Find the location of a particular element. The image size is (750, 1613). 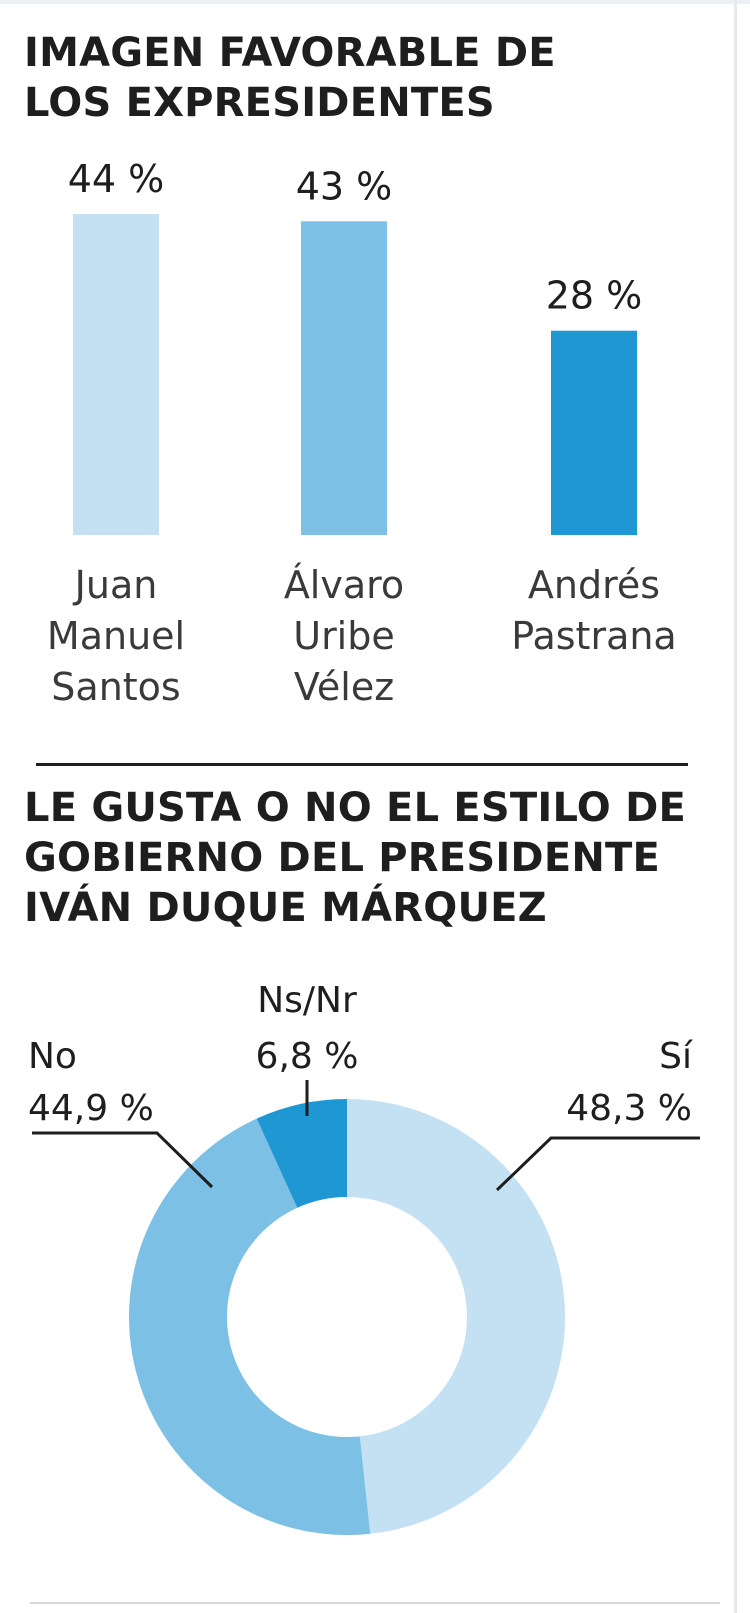

bottom-rule is located at coordinates (375, 1603).